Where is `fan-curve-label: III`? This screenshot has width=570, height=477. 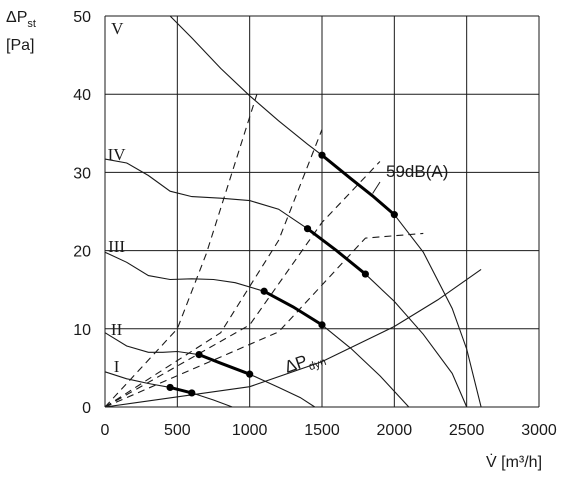
fan-curve-label: III is located at coordinates (116, 246).